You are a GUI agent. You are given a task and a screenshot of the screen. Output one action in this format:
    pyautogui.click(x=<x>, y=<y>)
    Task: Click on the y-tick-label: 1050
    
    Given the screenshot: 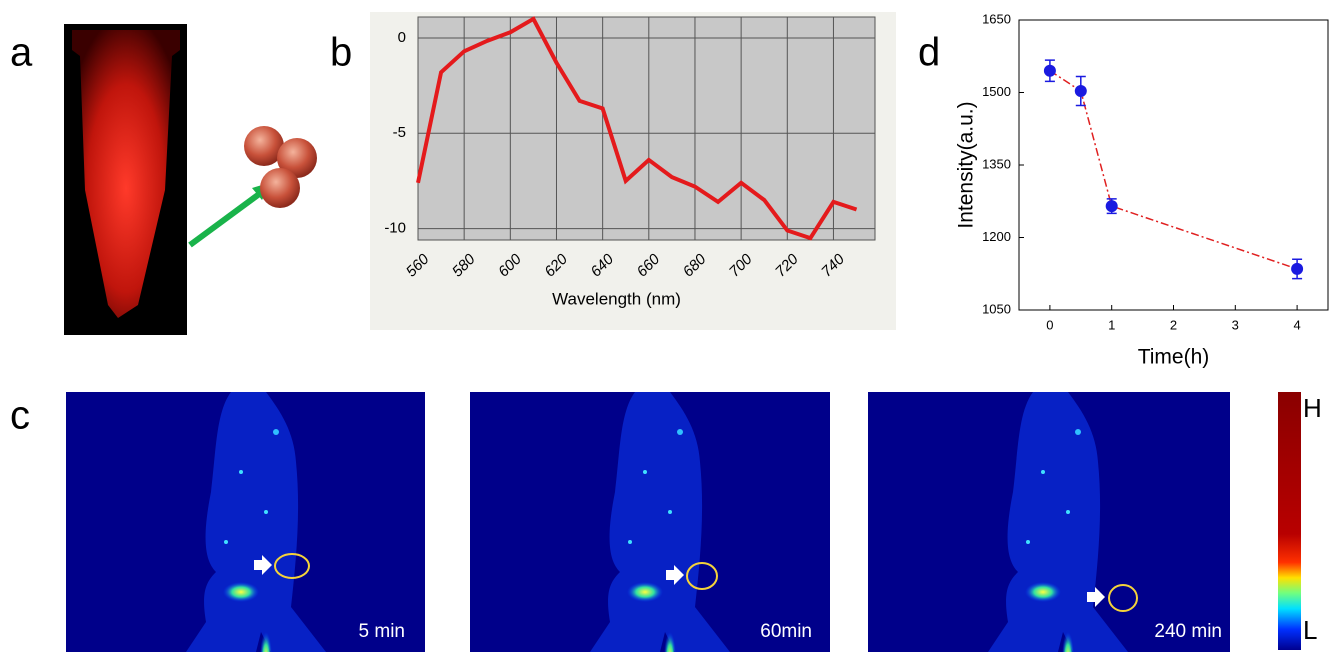 What is the action you would take?
    pyautogui.click(x=996, y=308)
    